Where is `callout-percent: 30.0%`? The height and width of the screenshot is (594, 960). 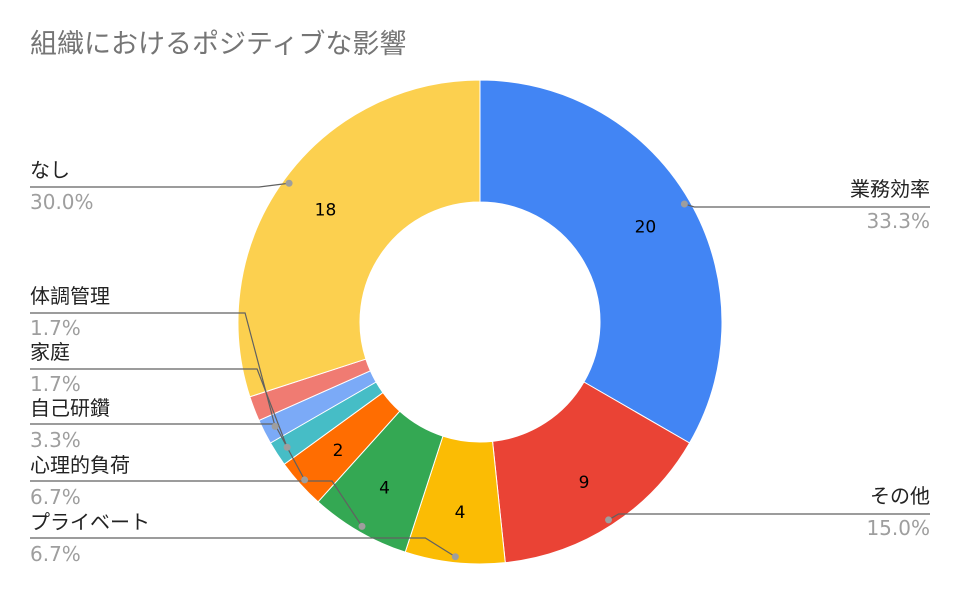
callout-percent: 30.0% is located at coordinates (62, 202).